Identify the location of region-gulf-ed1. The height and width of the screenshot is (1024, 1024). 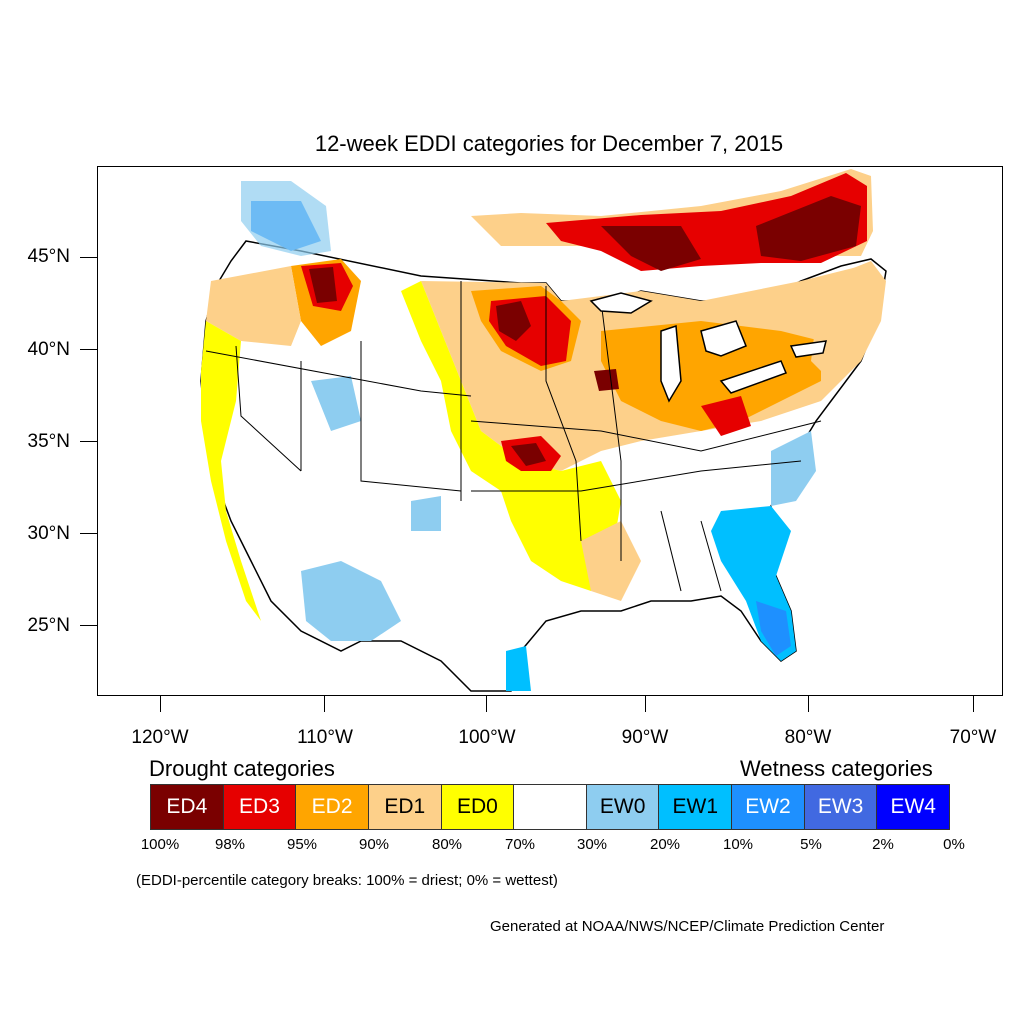
(611, 561).